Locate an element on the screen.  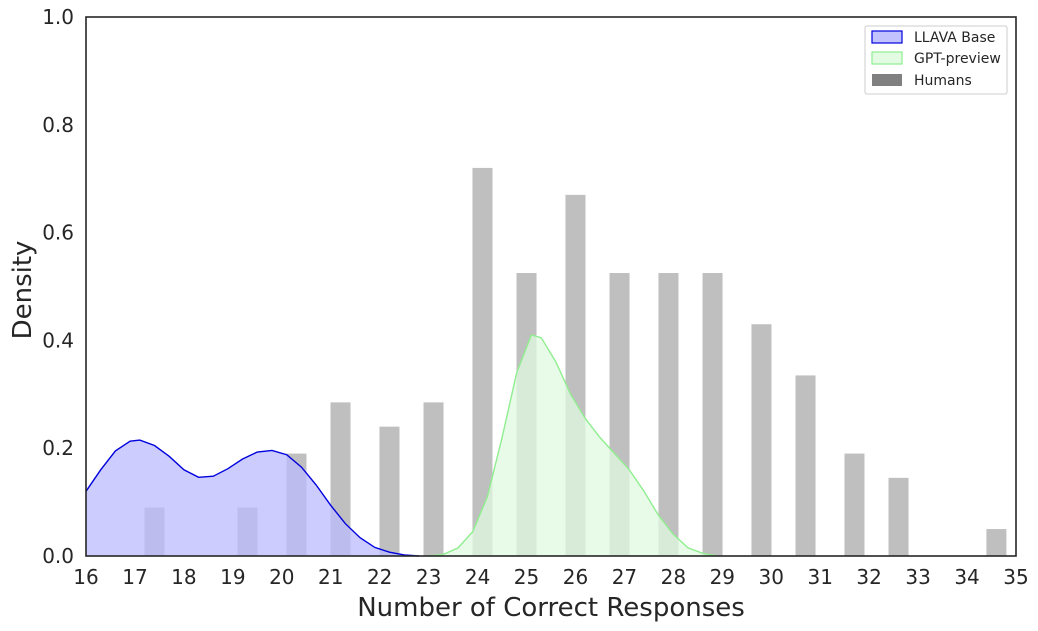
x-tick-label: 35 is located at coordinates (1015, 577).